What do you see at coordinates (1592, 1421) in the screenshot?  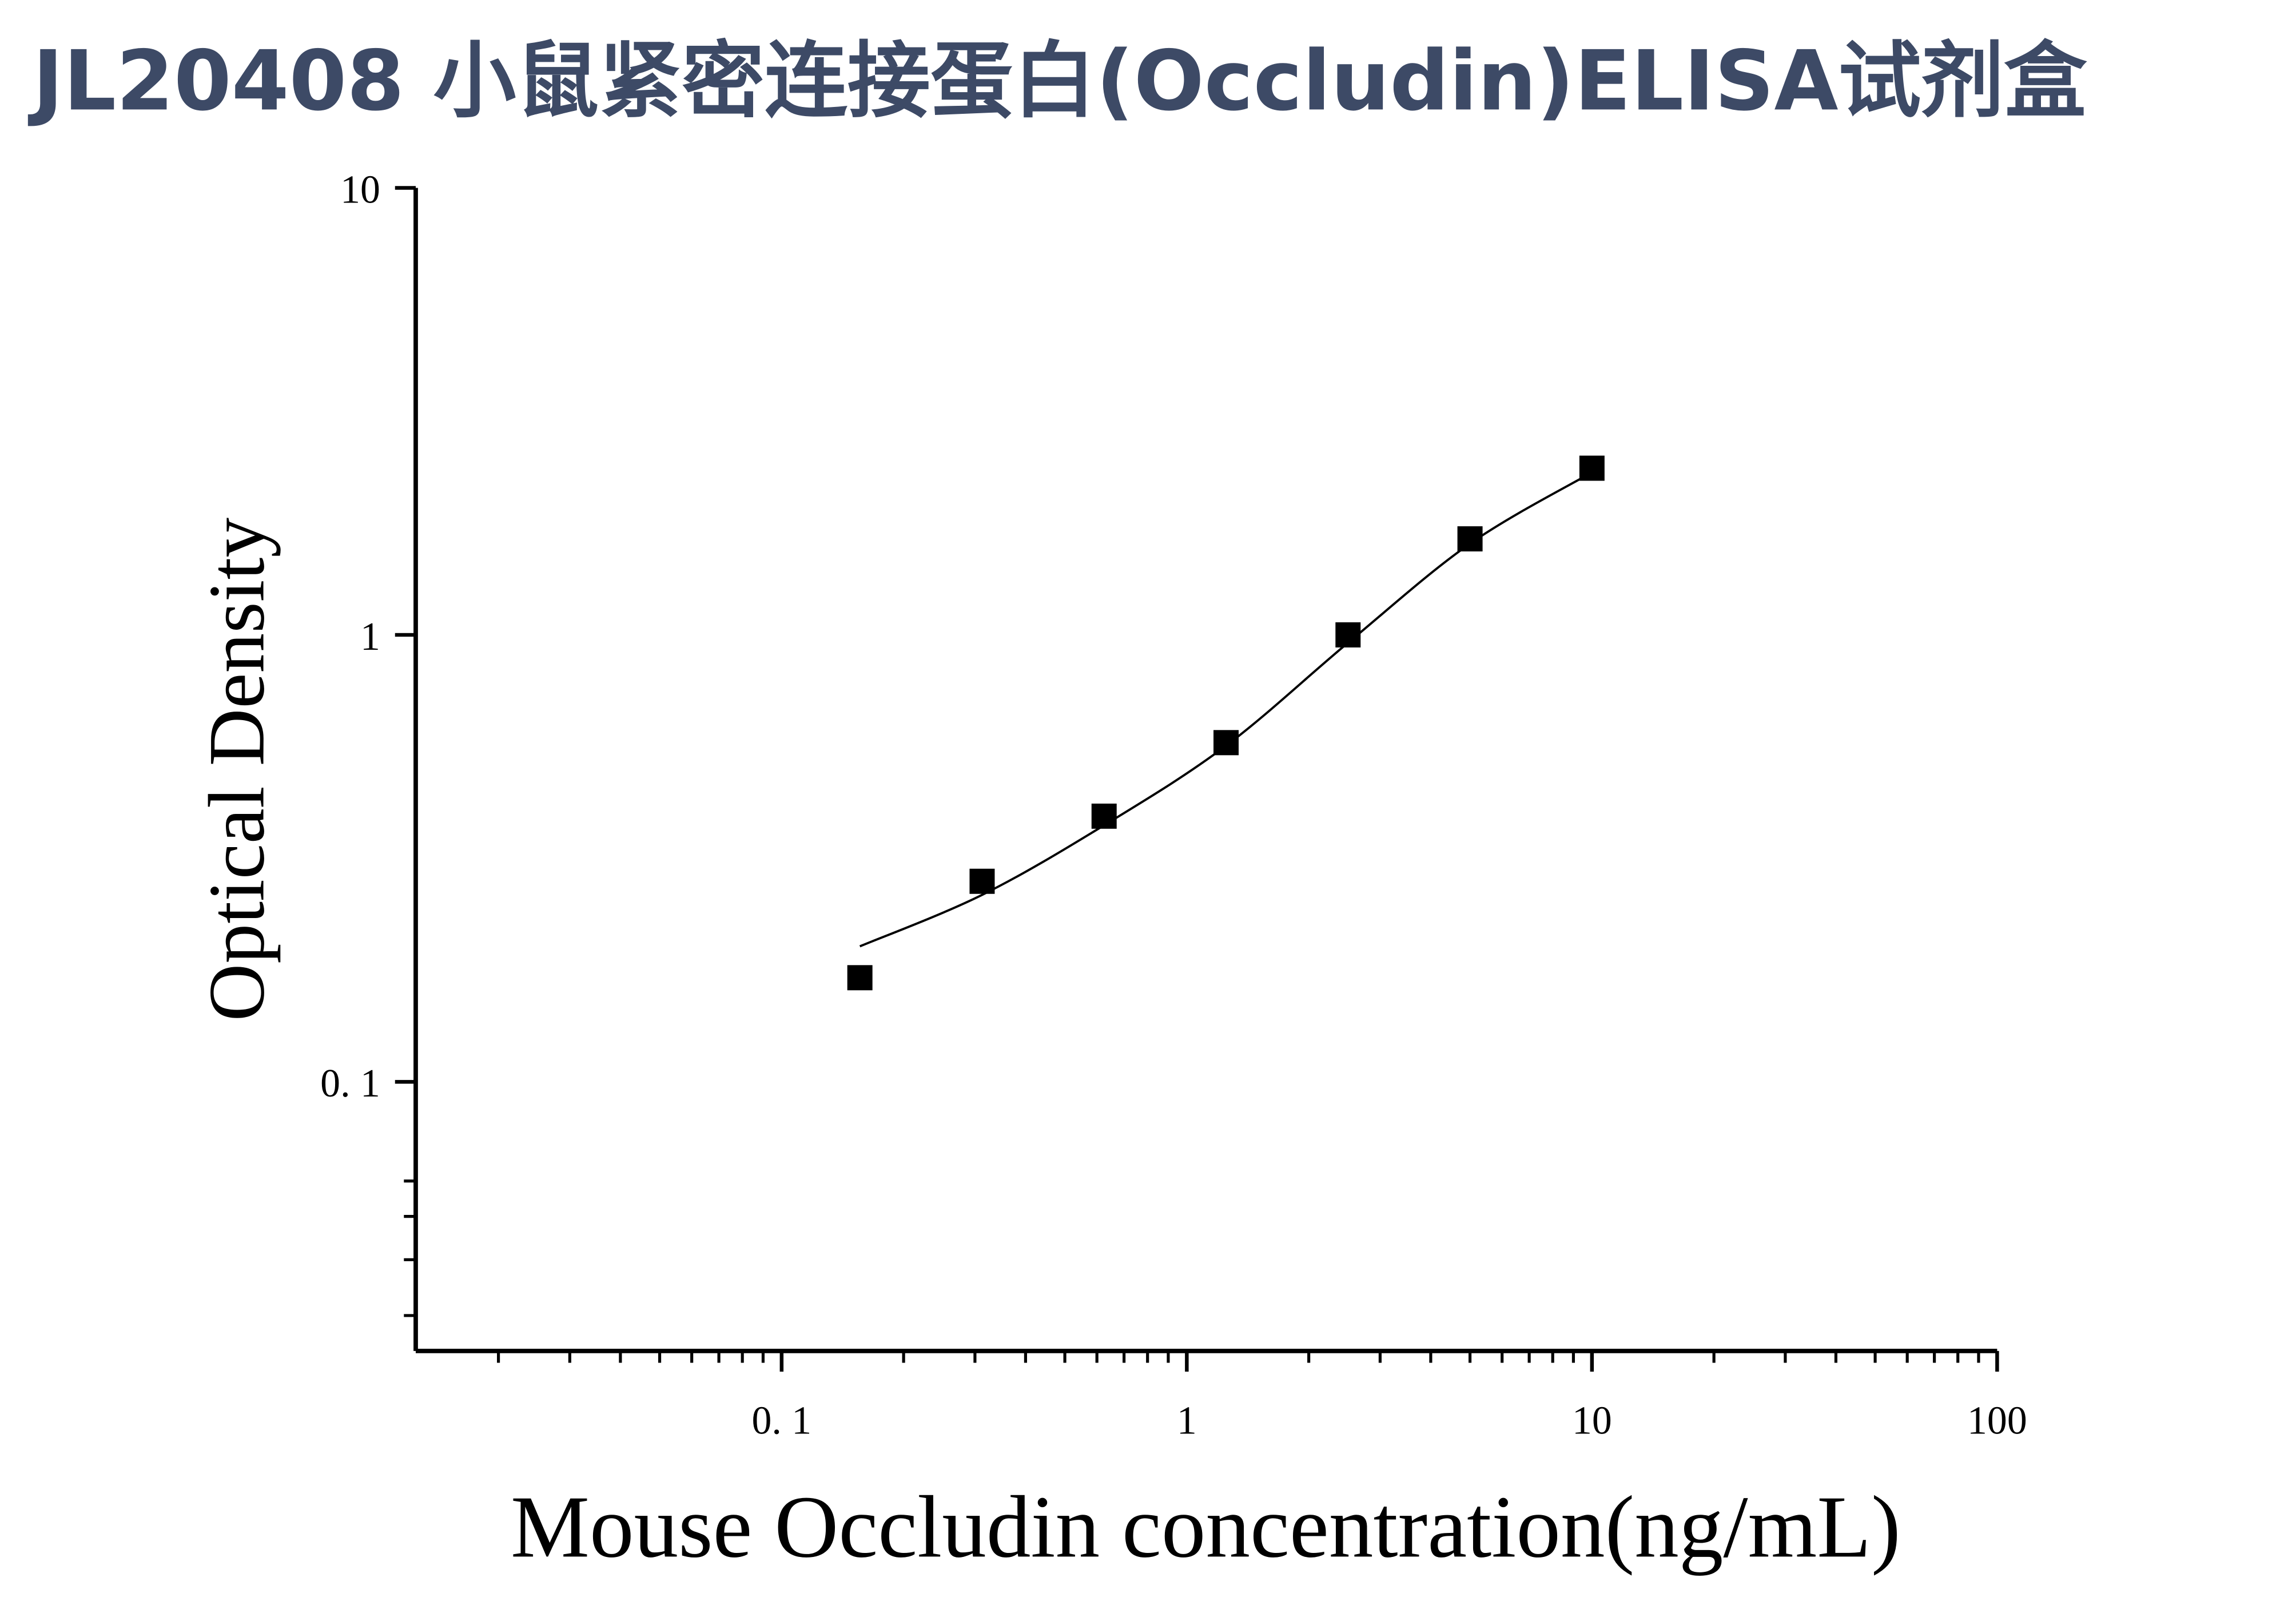 I see `x-tick-label: 10` at bounding box center [1592, 1421].